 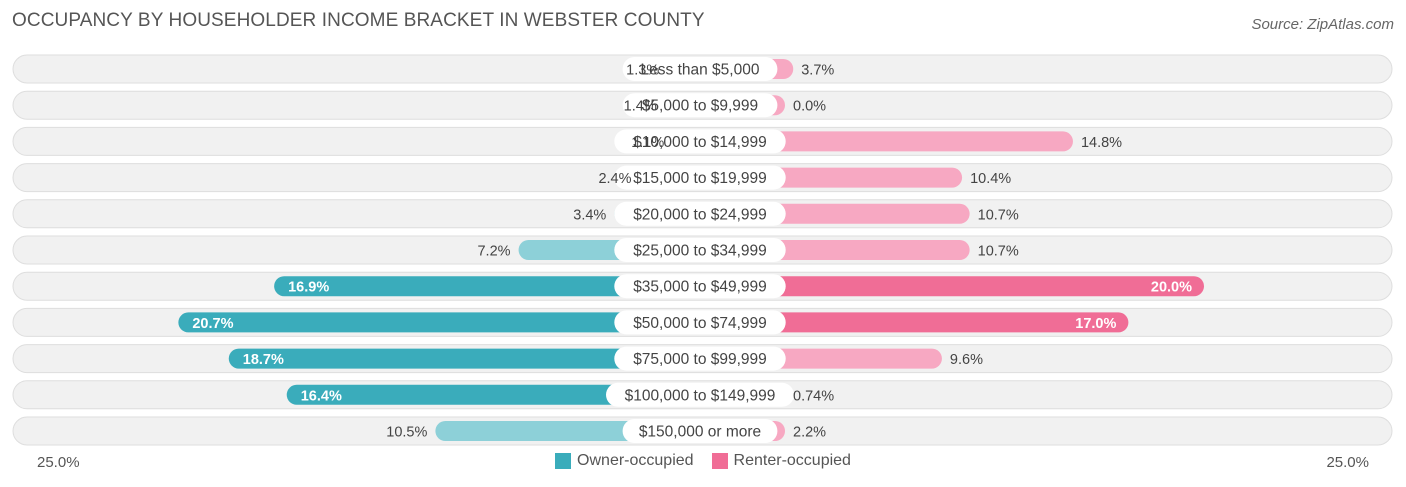 I want to click on renter-value-label: 3.7%, so click(x=817, y=71).